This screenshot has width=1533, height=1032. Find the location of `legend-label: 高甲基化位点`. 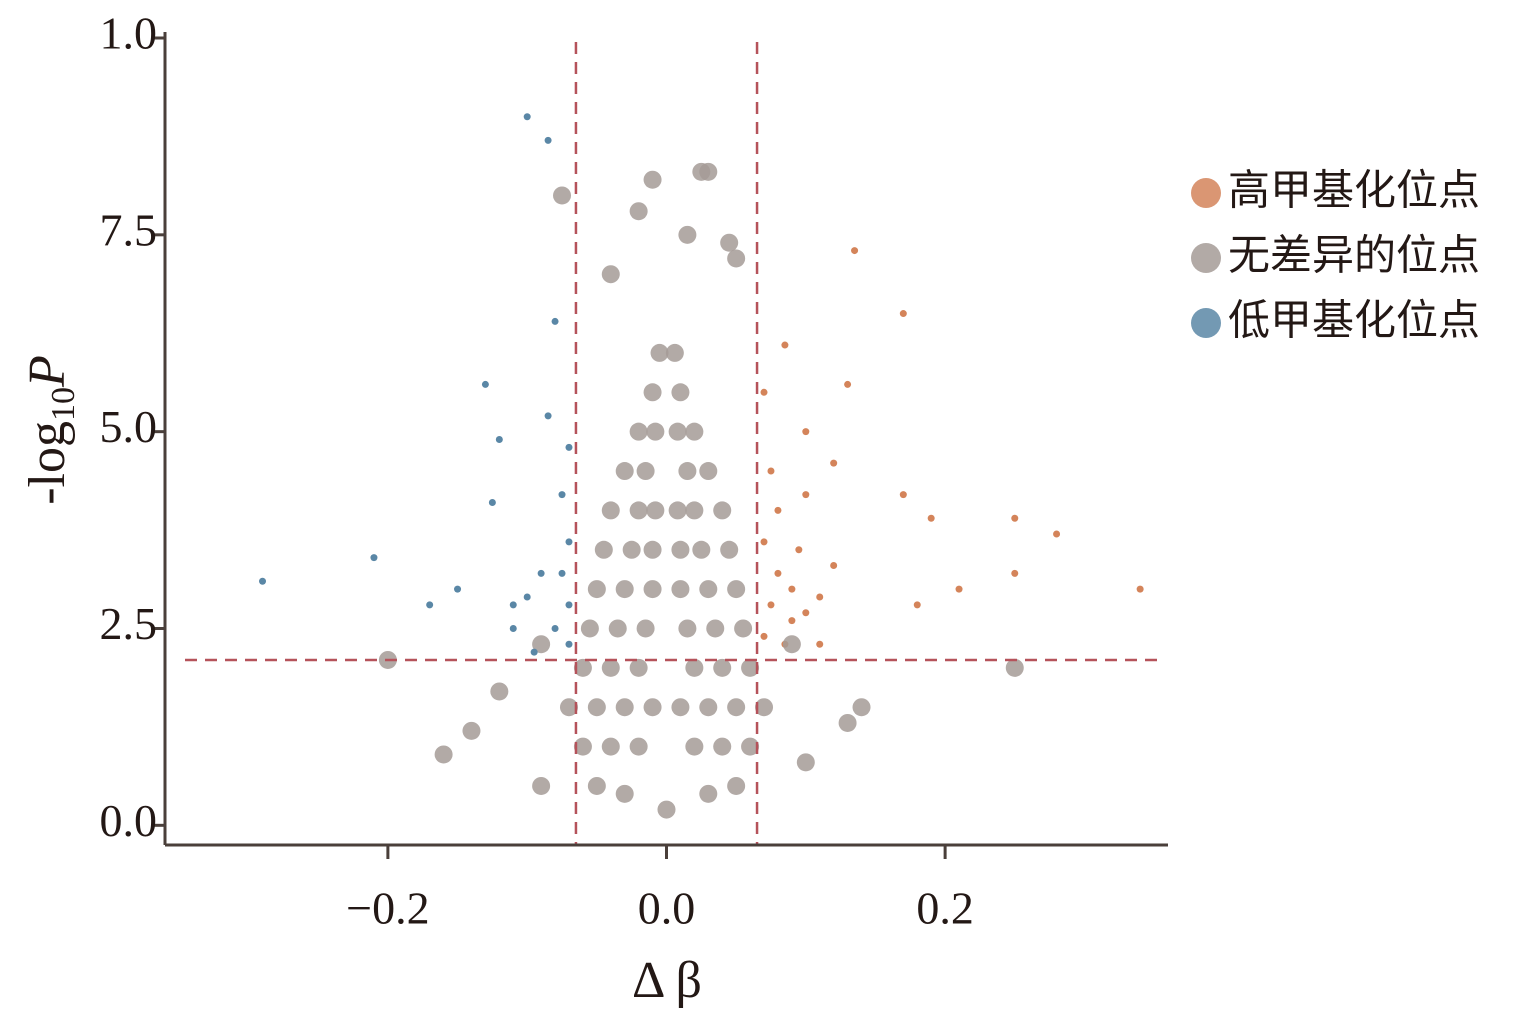

legend-label: 高甲基化位点 is located at coordinates (1354, 190).